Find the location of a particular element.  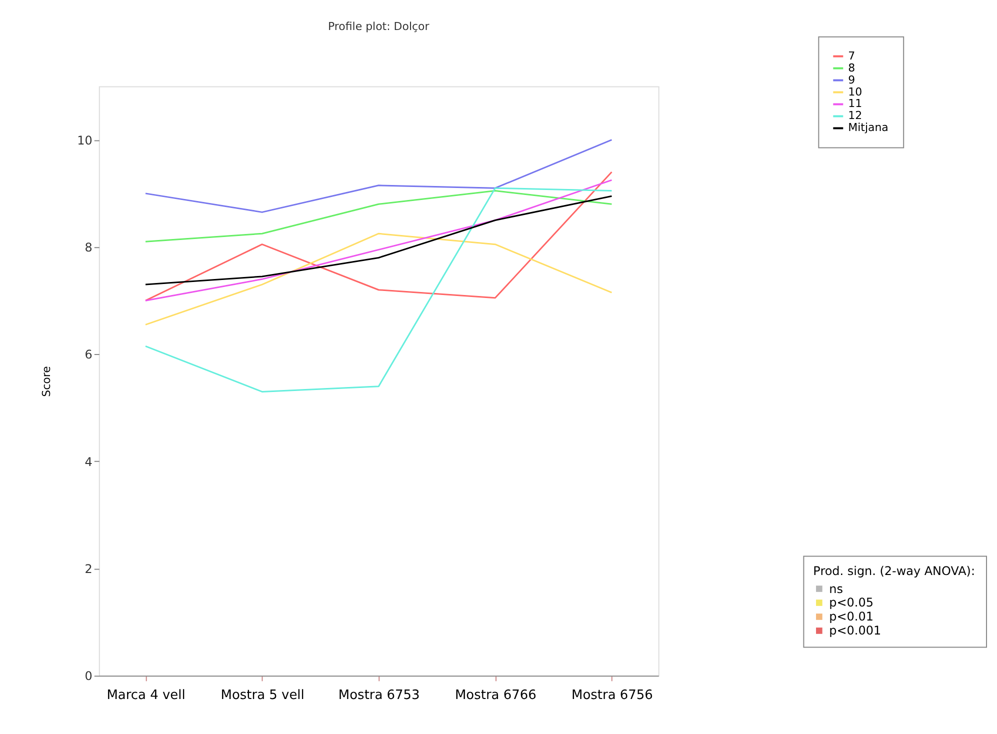

x-tick-label: Mostra 6753 is located at coordinates (379, 696).